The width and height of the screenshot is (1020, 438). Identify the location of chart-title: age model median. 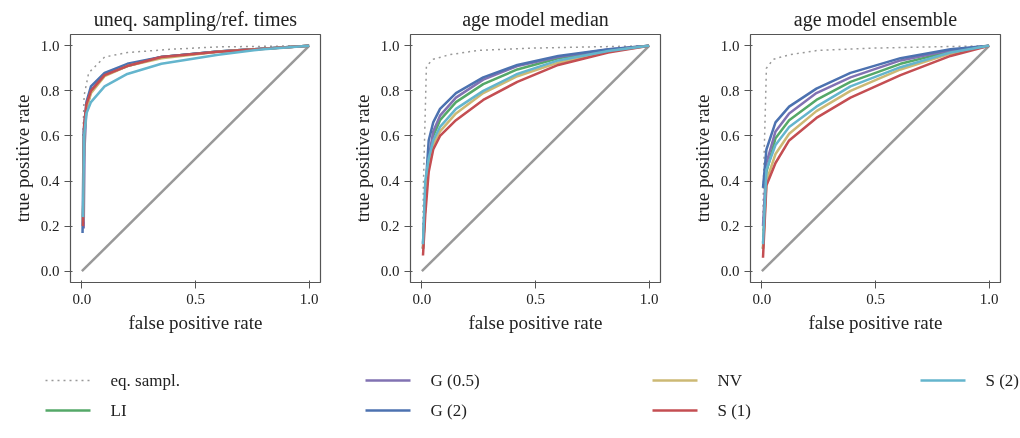
(535, 19).